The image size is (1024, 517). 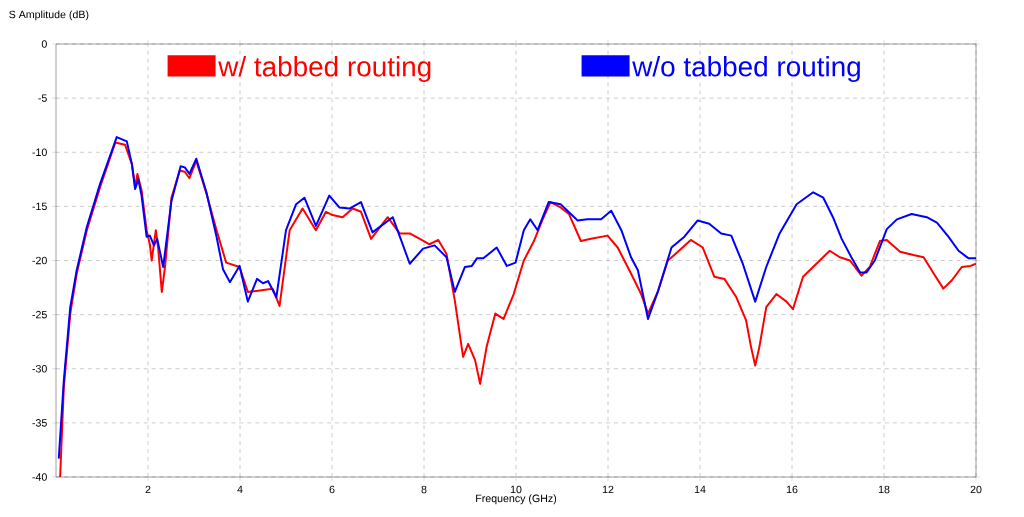 What do you see at coordinates (39, 314) in the screenshot?
I see `y-tick-label: -25` at bounding box center [39, 314].